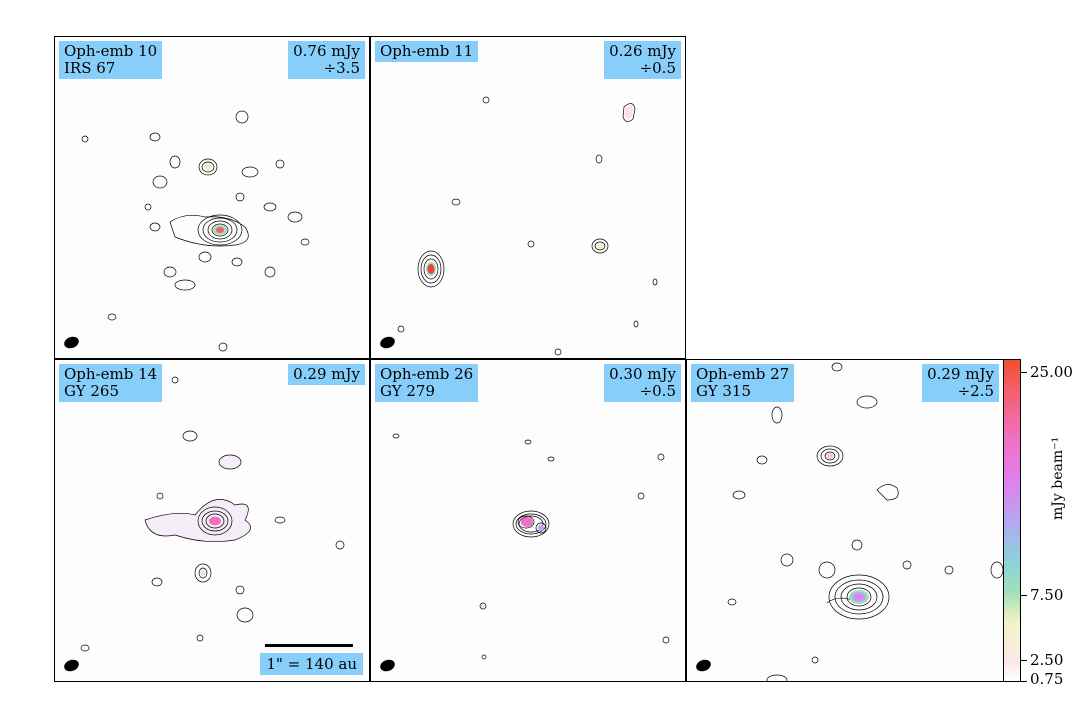  I want to click on scale-bar-line, so click(309, 645).